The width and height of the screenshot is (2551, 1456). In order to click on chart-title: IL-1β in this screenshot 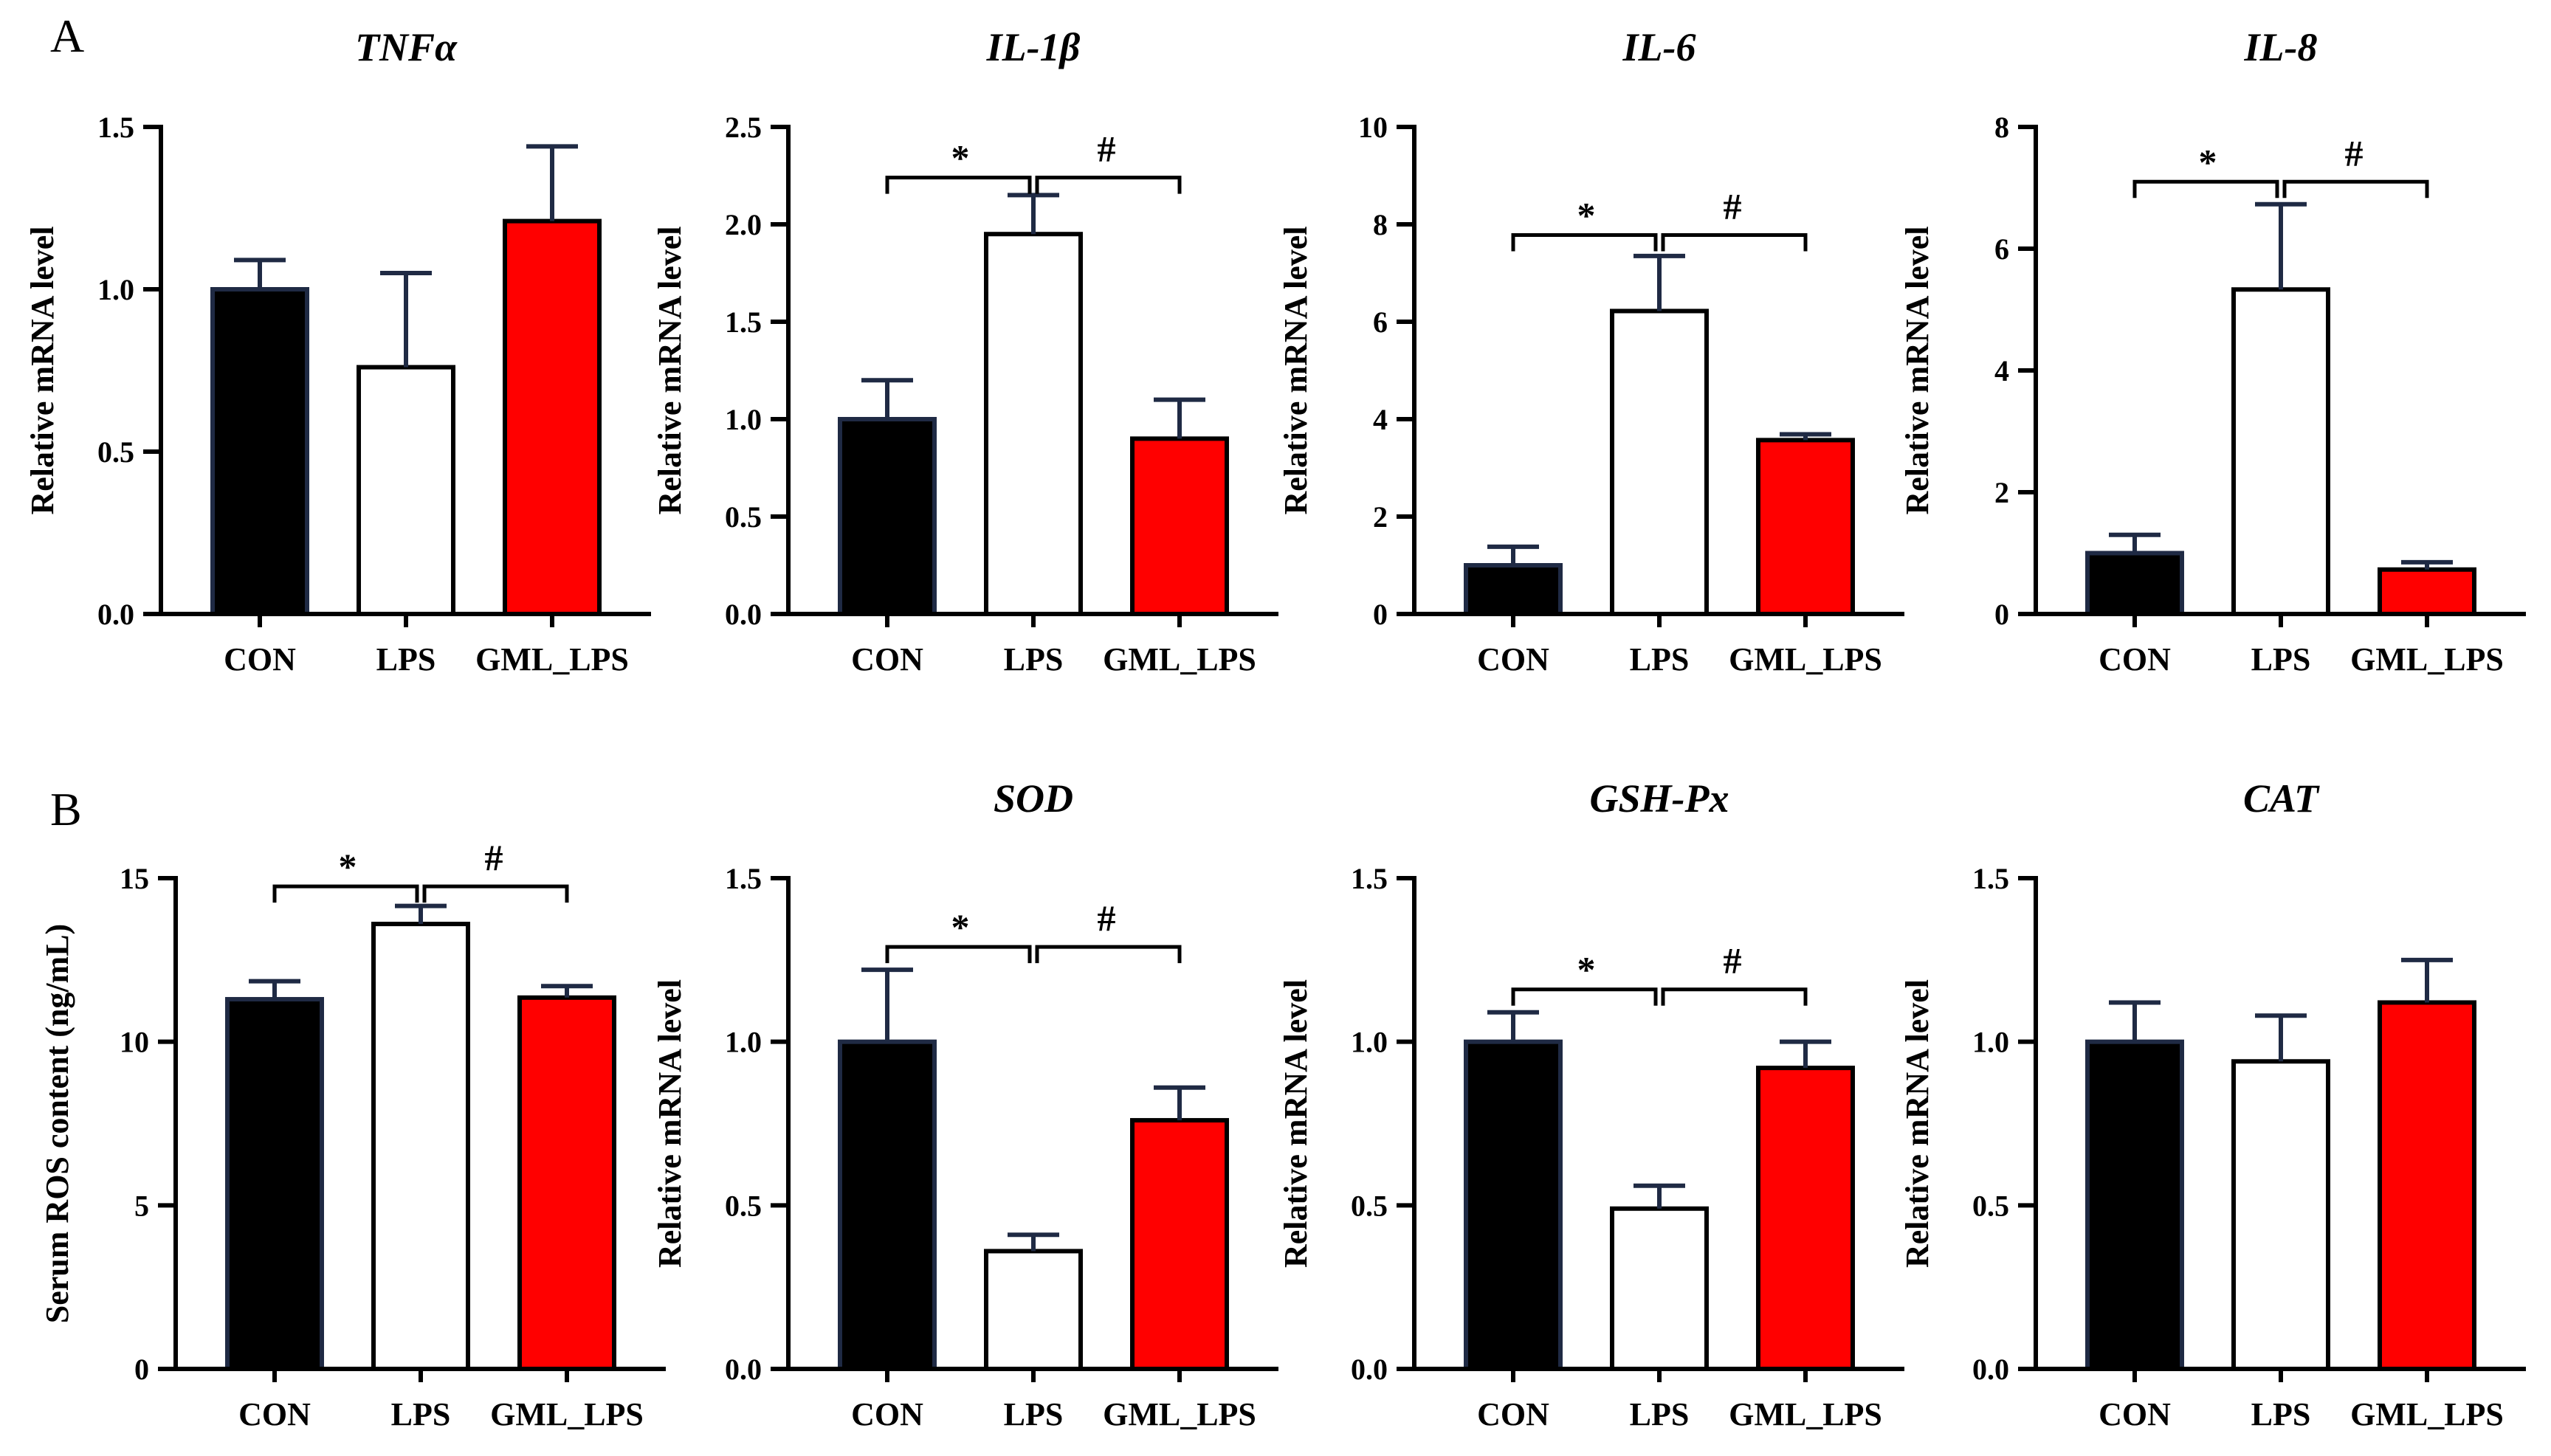, I will do `click(1033, 47)`.